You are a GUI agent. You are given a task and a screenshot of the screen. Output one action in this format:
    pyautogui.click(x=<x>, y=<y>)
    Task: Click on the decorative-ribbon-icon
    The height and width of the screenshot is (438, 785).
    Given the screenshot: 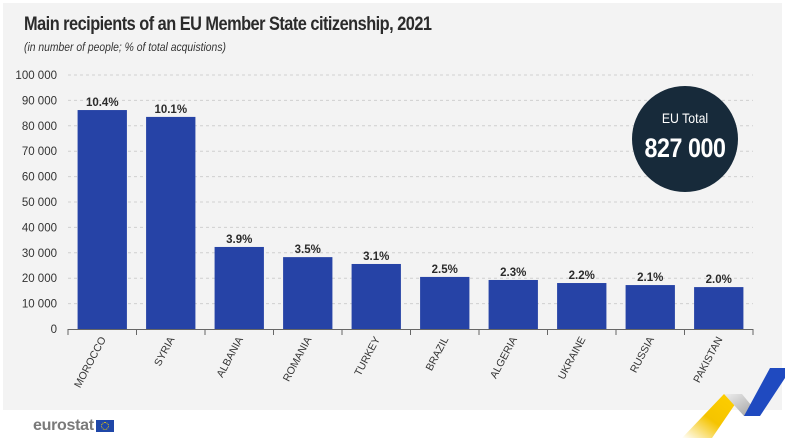 What is the action you would take?
    pyautogui.click(x=733, y=403)
    